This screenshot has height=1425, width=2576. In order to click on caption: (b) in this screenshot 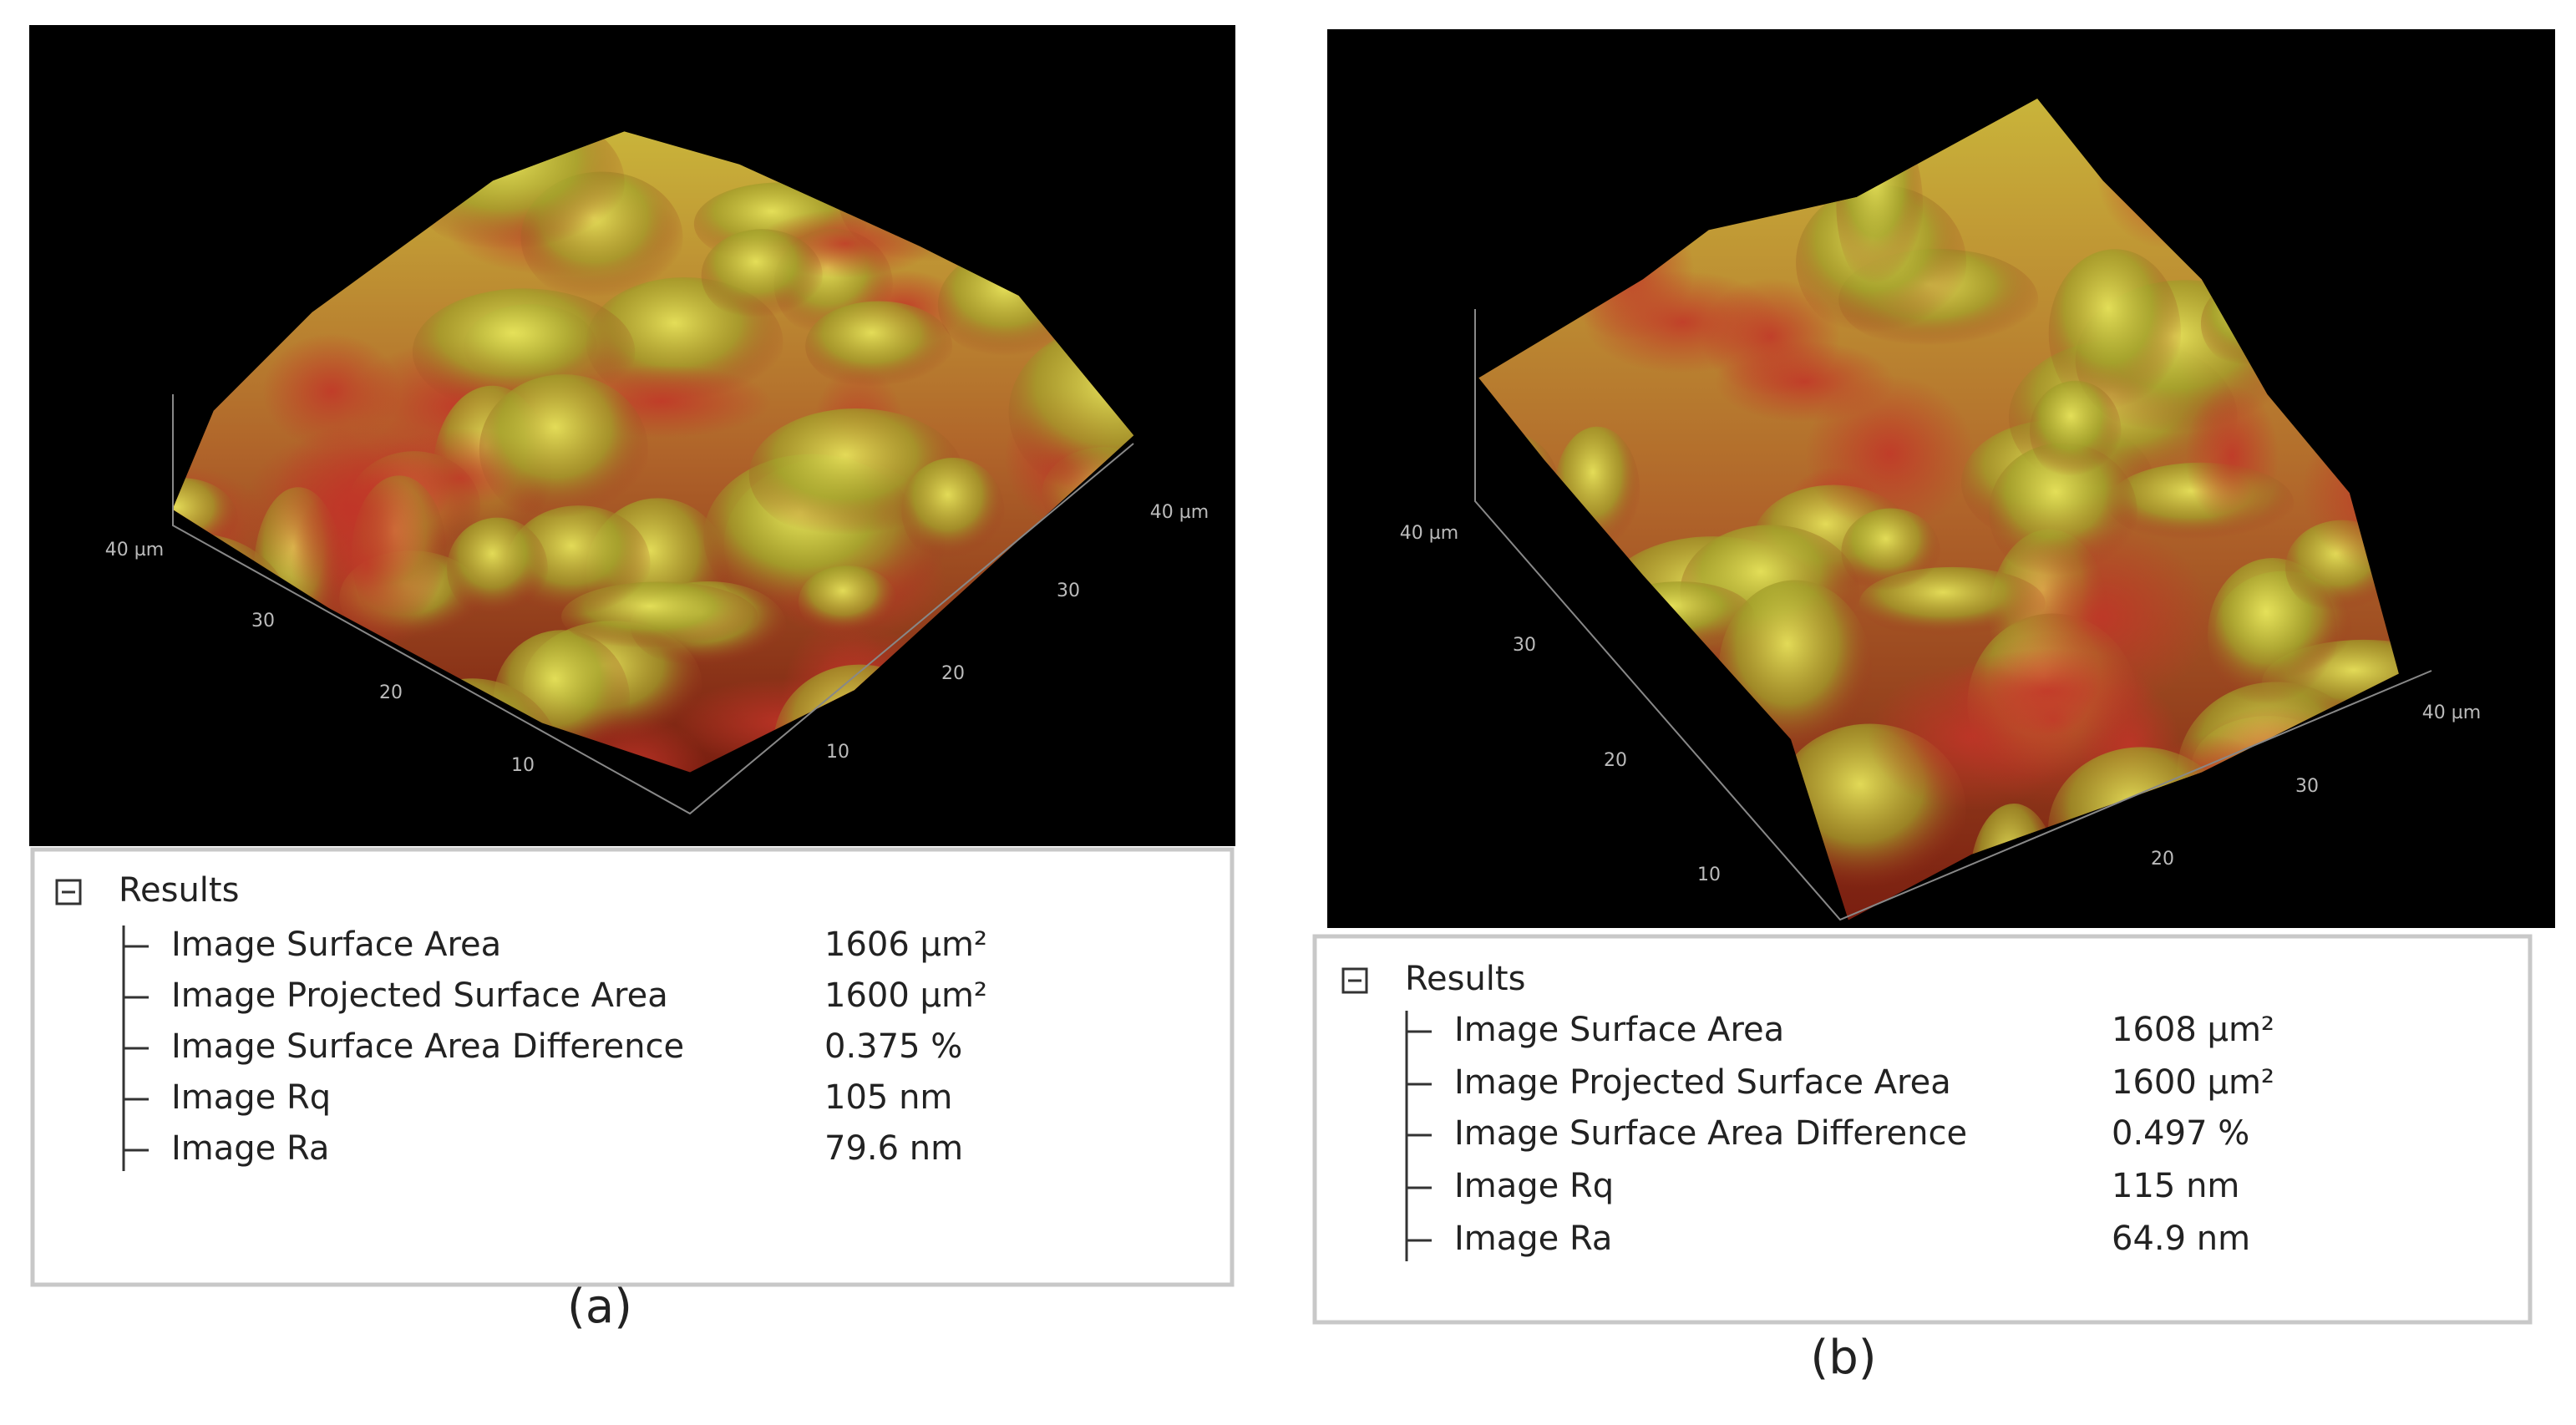, I will do `click(1843, 1358)`.